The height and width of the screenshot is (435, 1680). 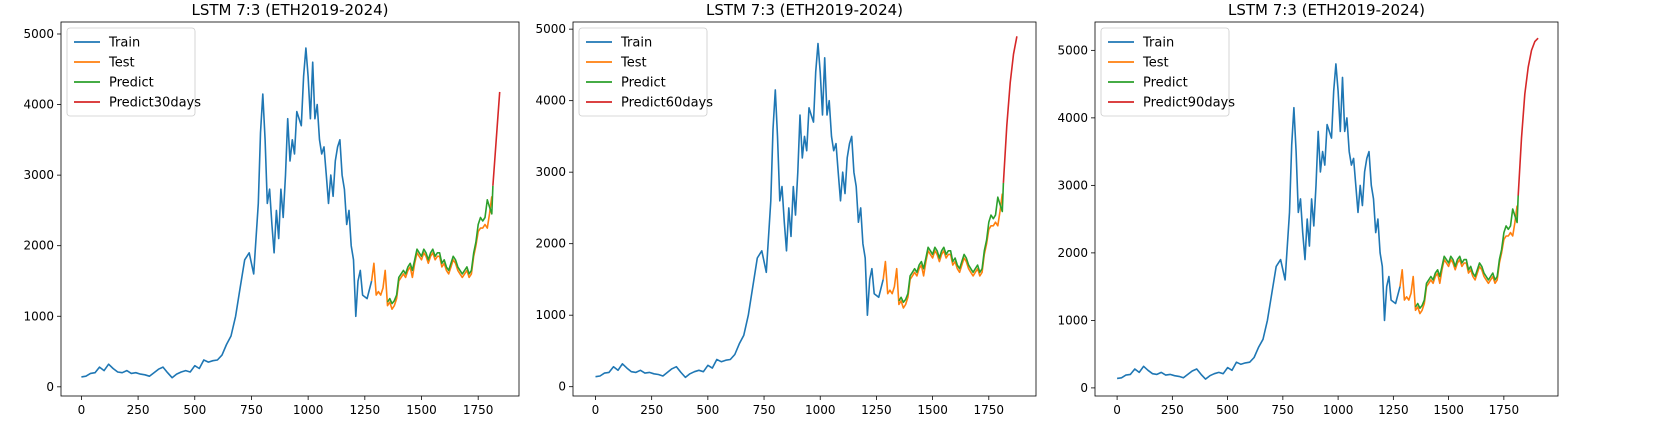 I want to click on legend: Train Test Predict Predict90days, so click(x=1167, y=72).